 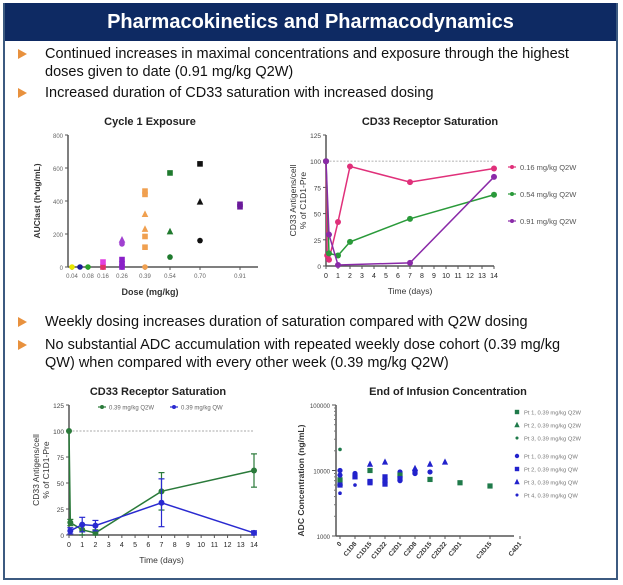 What do you see at coordinates (551, 497) in the screenshot?
I see `legend-label: Pt 4, 0.39 mg/kg QW` at bounding box center [551, 497].